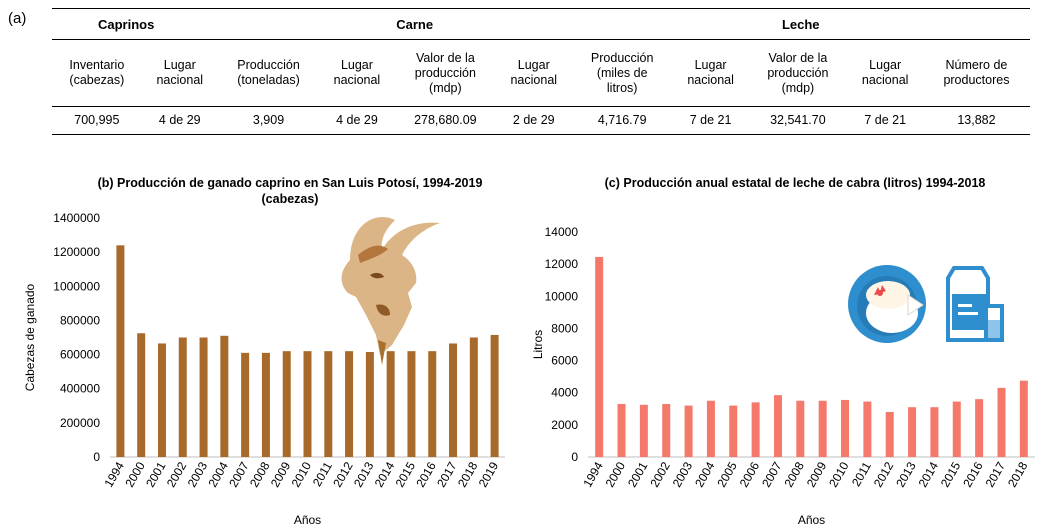 This screenshot has width=1047, height=530. What do you see at coordinates (80, 389) in the screenshot?
I see `y-tick-label: 400000` at bounding box center [80, 389].